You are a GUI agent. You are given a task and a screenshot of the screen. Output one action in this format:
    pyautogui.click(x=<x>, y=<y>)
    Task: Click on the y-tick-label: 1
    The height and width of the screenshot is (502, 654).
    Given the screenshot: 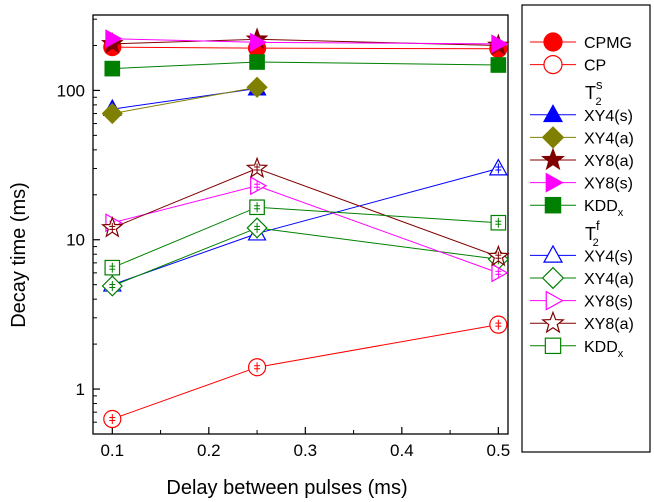 What is the action you would take?
    pyautogui.click(x=80, y=389)
    